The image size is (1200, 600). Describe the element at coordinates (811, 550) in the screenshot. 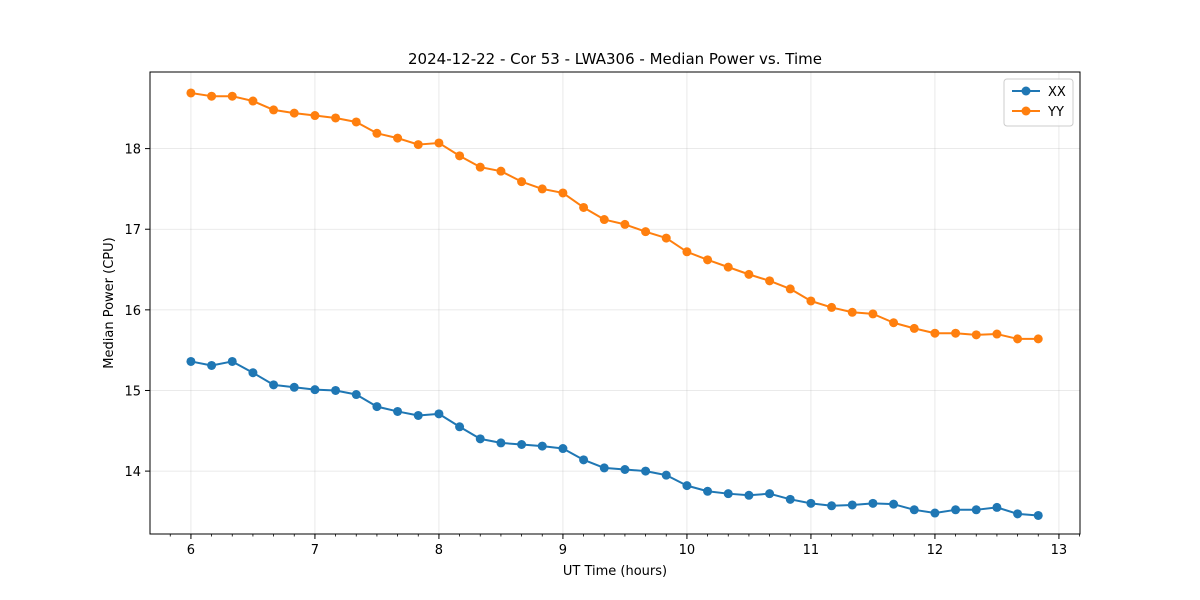

I see `x-tick-label: 11` at that location.